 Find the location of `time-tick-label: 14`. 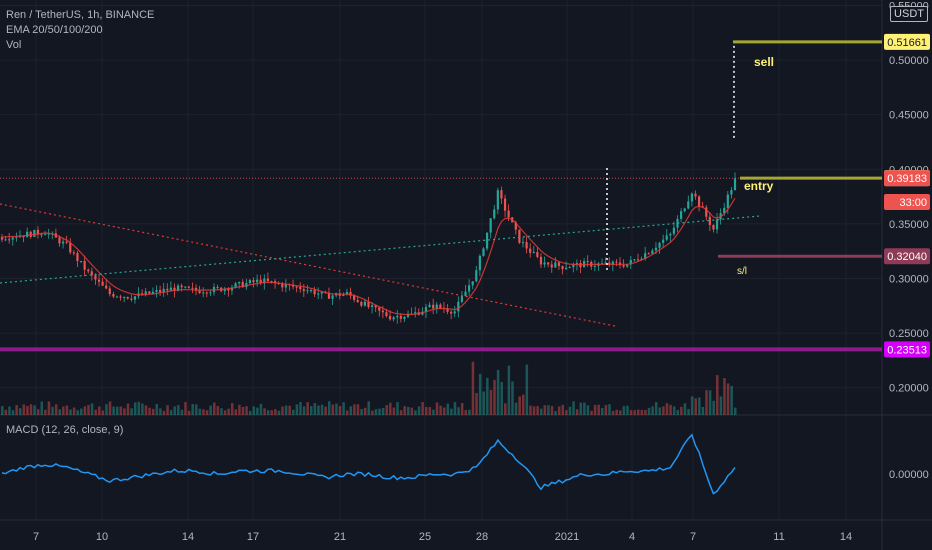

time-tick-label: 14 is located at coordinates (188, 537).